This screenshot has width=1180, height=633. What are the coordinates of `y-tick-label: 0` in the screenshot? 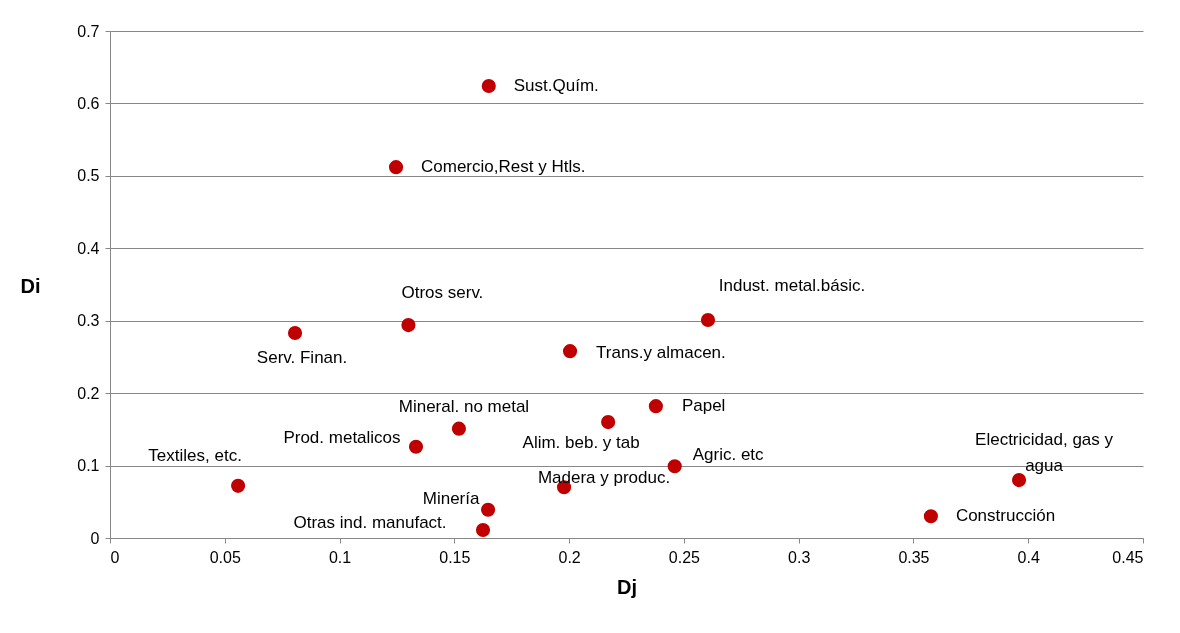 It's located at (95, 538).